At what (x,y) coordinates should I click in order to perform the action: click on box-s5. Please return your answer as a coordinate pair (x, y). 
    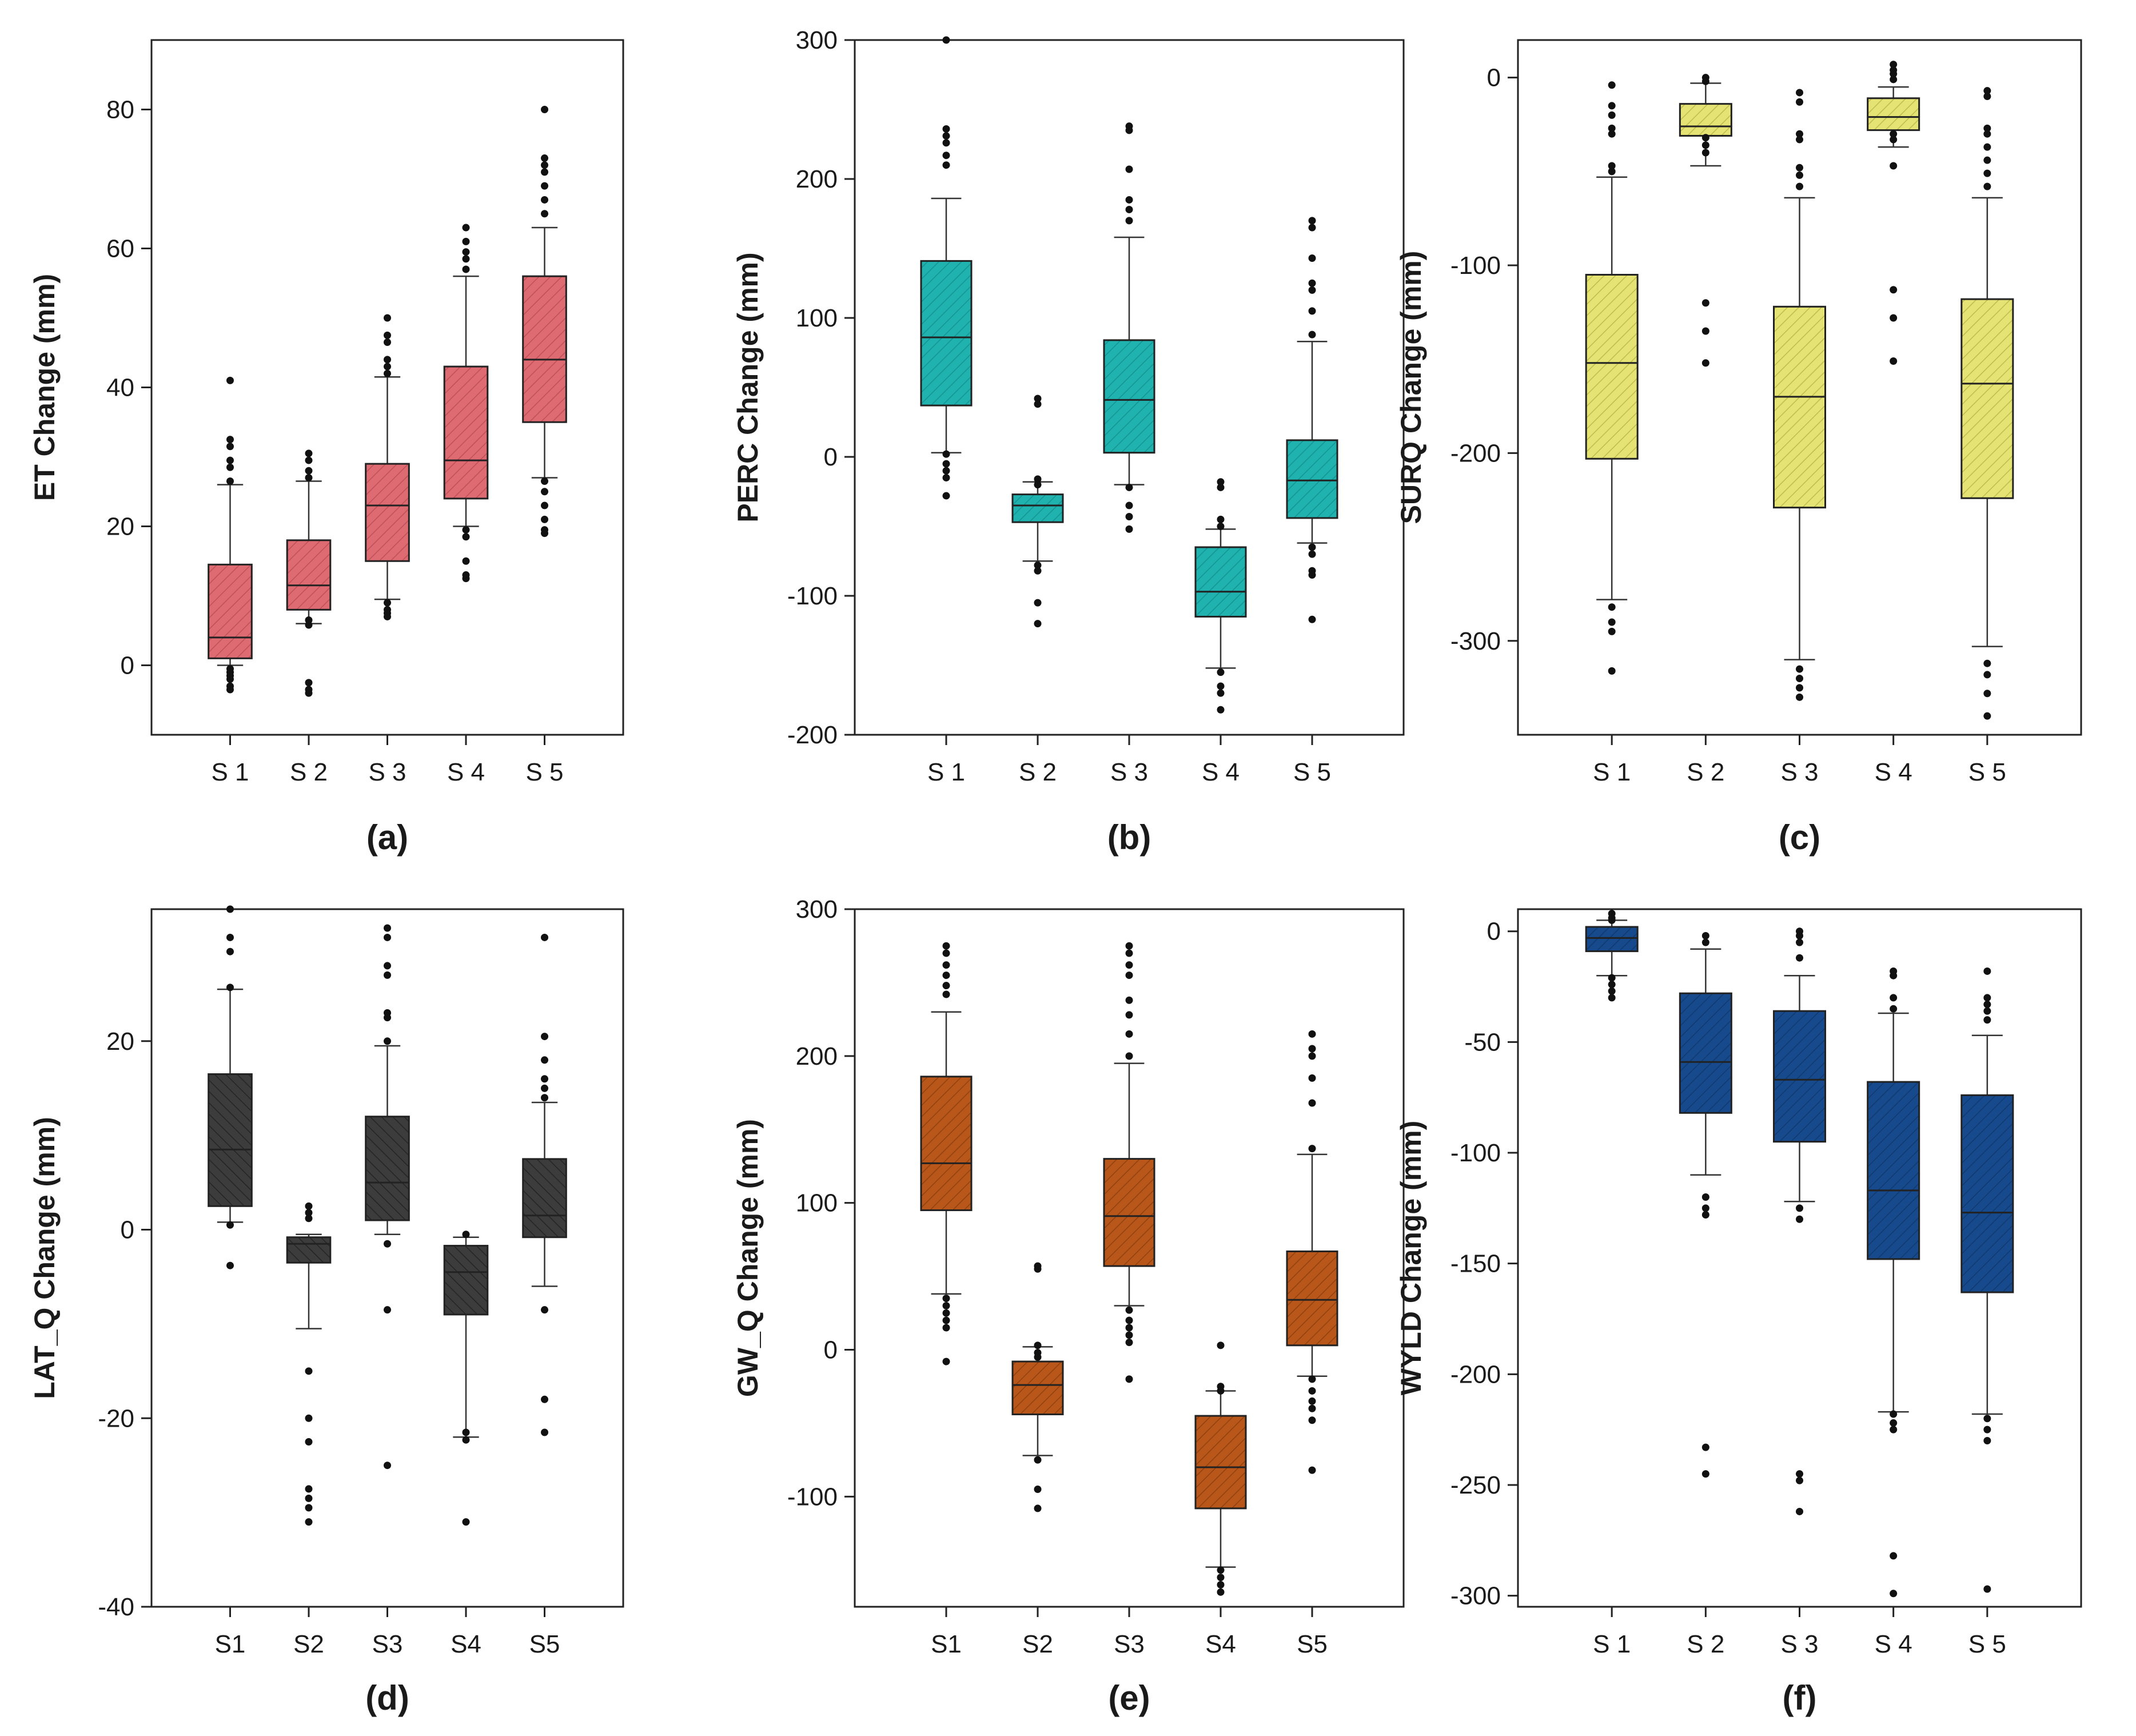
    Looking at the image, I should click on (544, 321).